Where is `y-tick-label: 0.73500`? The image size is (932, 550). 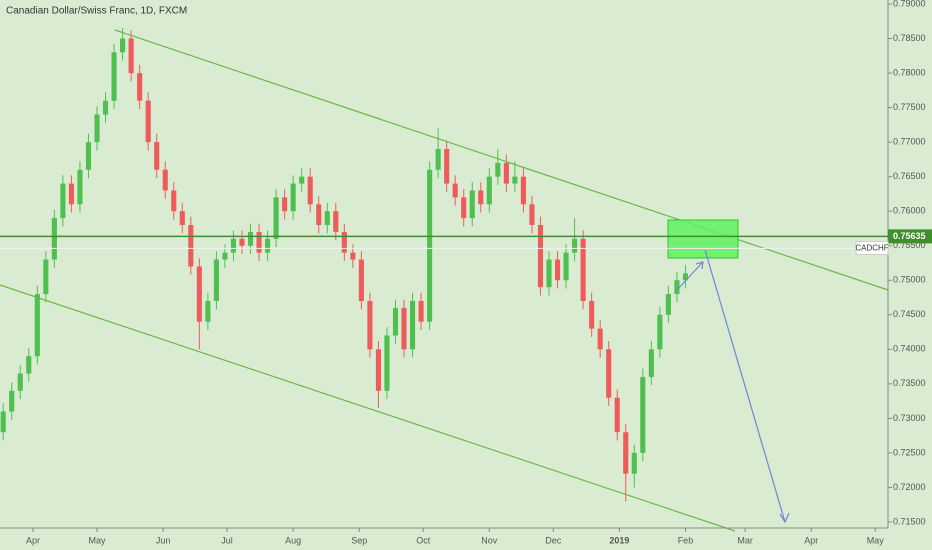
y-tick-label: 0.73500 is located at coordinates (909, 383).